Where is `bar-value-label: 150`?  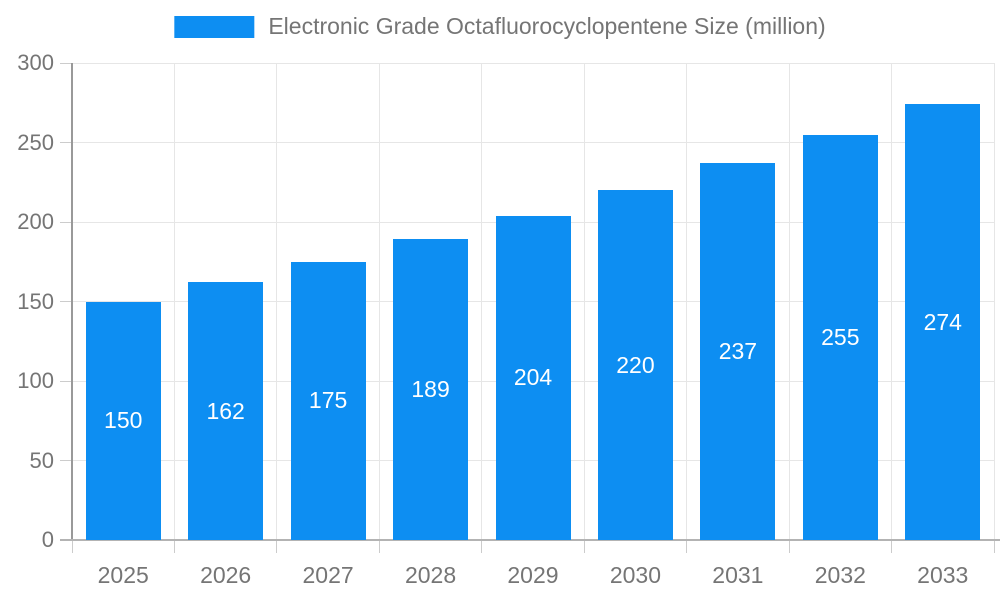
bar-value-label: 150 is located at coordinates (123, 420).